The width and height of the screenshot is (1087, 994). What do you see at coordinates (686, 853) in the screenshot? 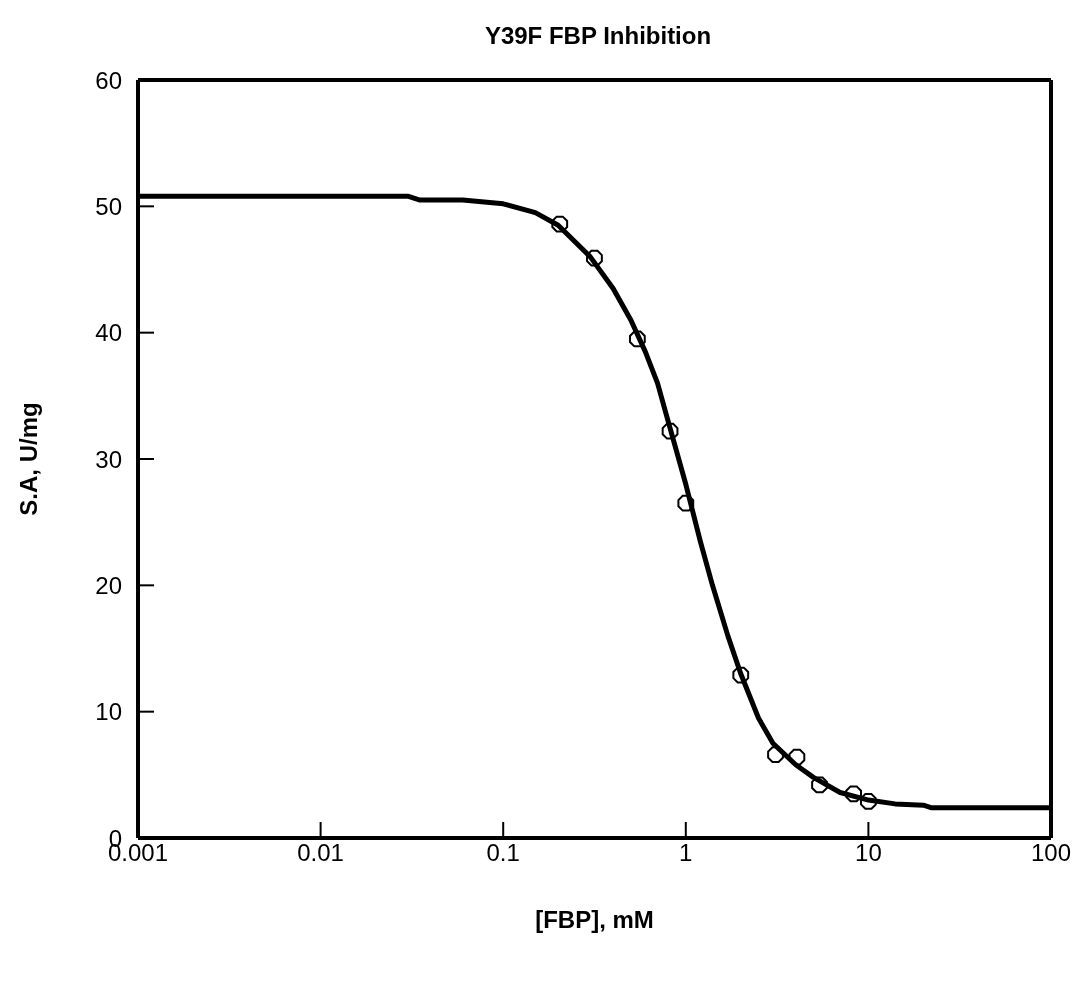
I see `x-tick-label: 1` at bounding box center [686, 853].